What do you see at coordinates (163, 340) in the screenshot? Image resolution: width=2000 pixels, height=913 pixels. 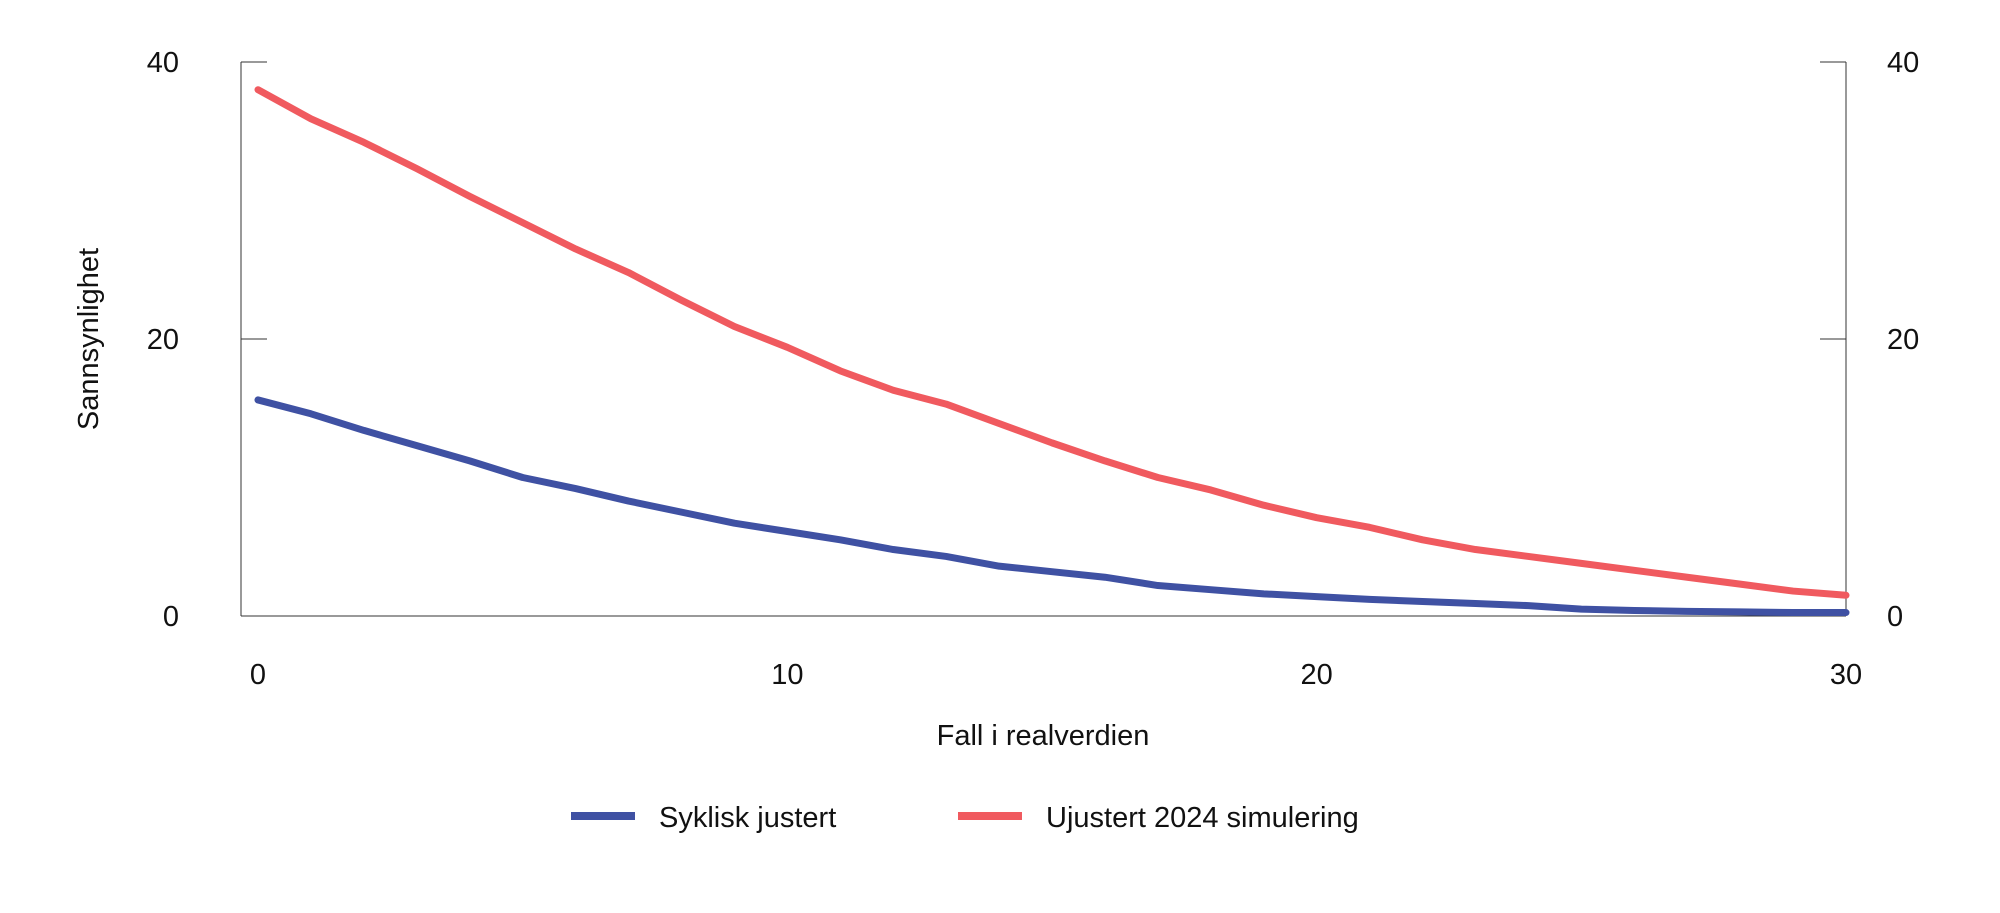 I see `left-y-tick-label: 20` at bounding box center [163, 340].